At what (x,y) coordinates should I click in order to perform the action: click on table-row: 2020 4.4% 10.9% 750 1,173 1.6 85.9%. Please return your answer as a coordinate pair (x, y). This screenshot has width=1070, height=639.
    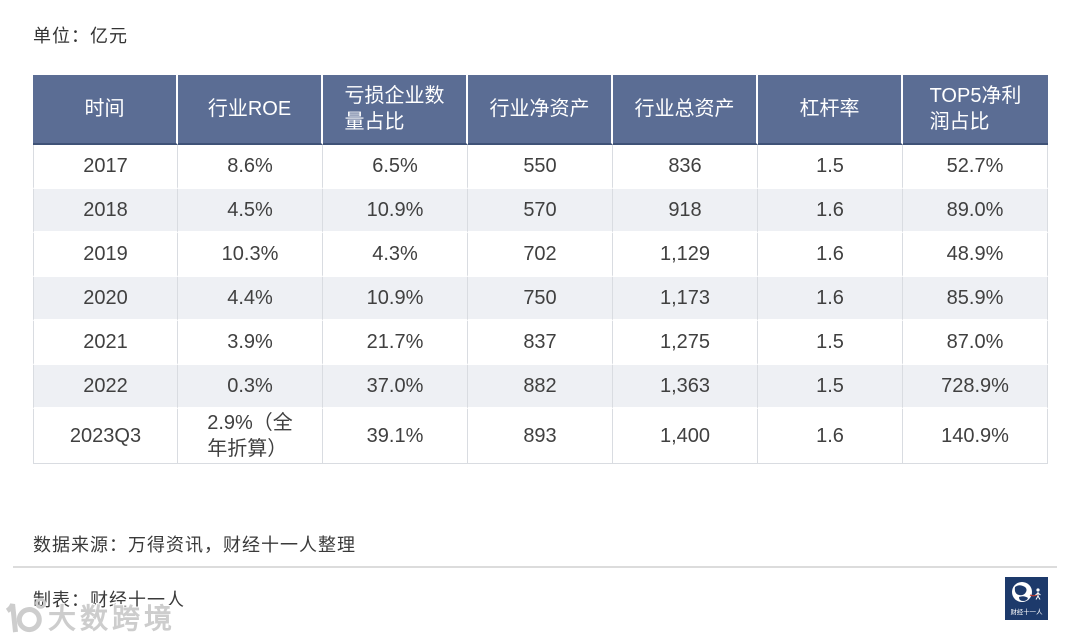
    Looking at the image, I should click on (540, 299).